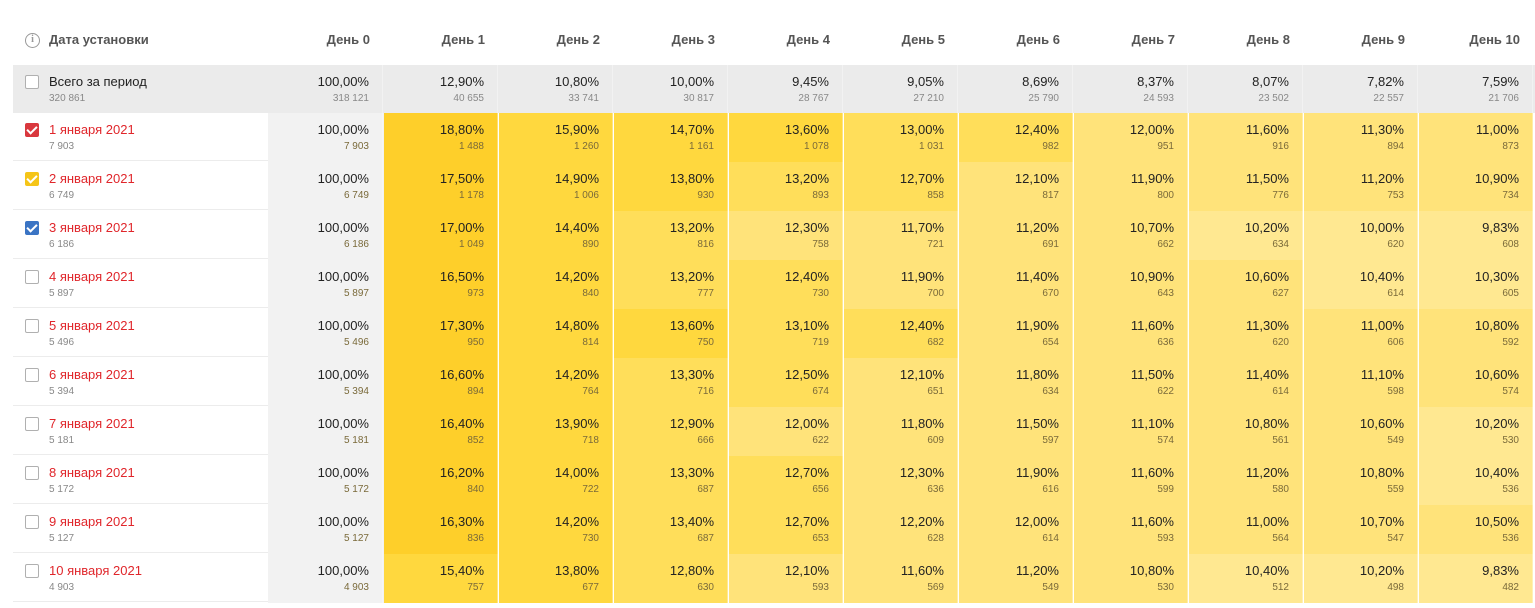 The height and width of the screenshot is (608, 1535). Describe the element at coordinates (95, 570) in the screenshot. I see `row-date-link: 10 января 2021` at that location.